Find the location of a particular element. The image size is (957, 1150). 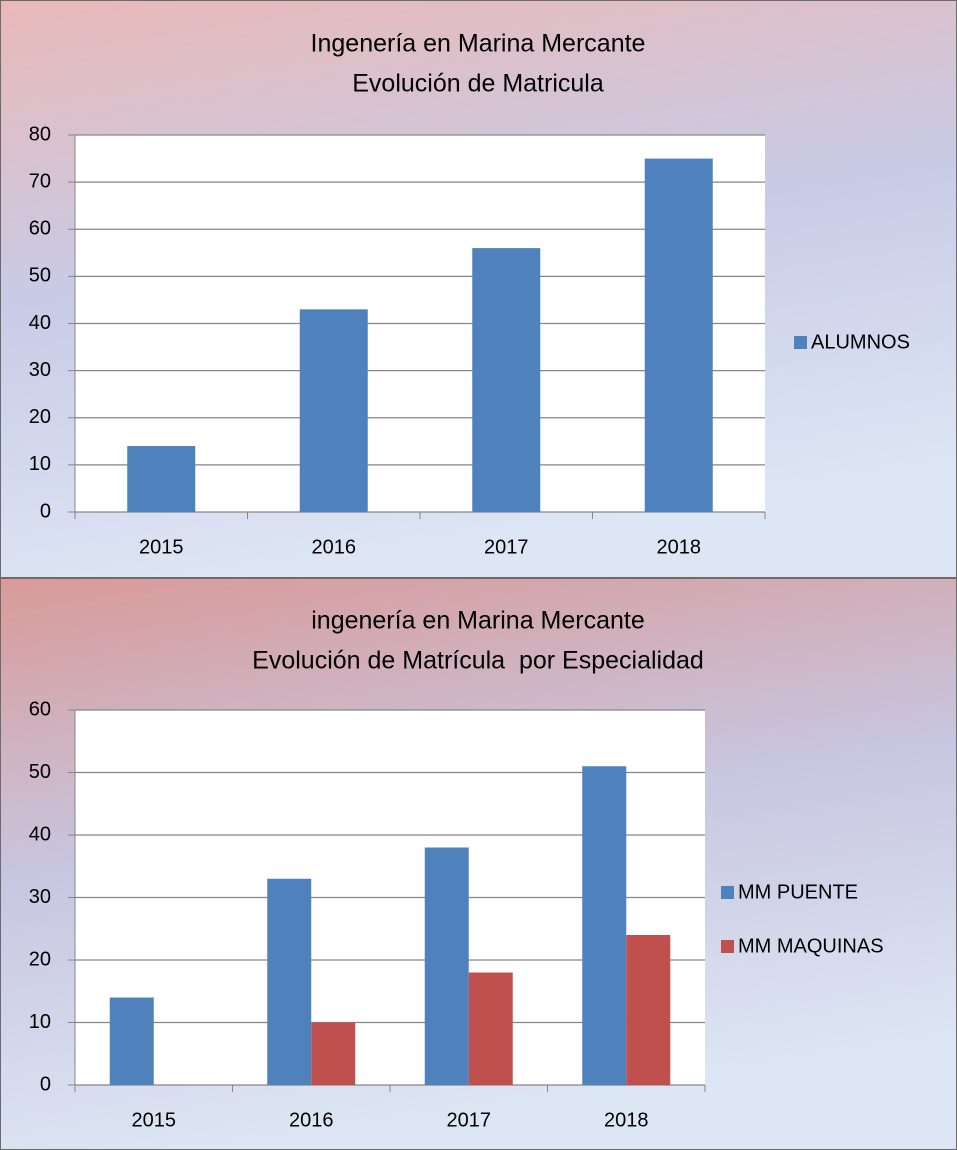

legend-label: ALUMNOS is located at coordinates (860, 342).